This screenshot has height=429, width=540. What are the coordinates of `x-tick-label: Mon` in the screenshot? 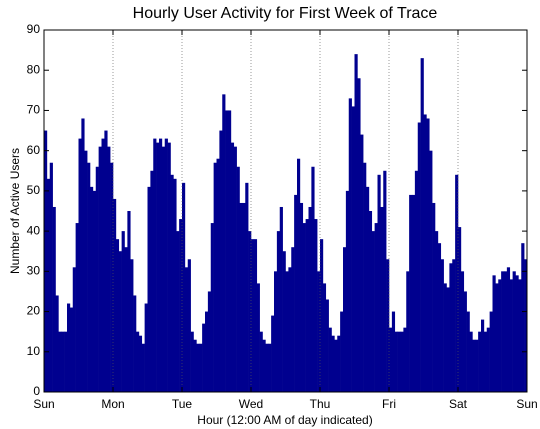 It's located at (112, 404).